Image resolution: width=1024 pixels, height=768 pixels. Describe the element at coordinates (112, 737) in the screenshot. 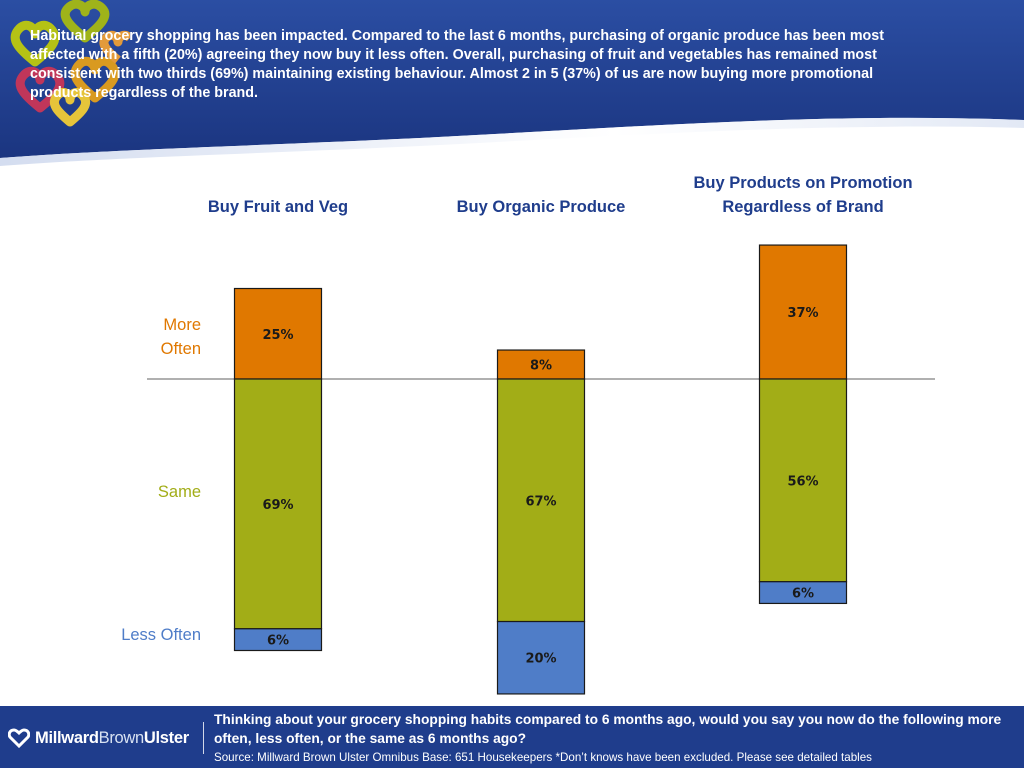

I see `logo-text: MillwardBrownUlster` at that location.